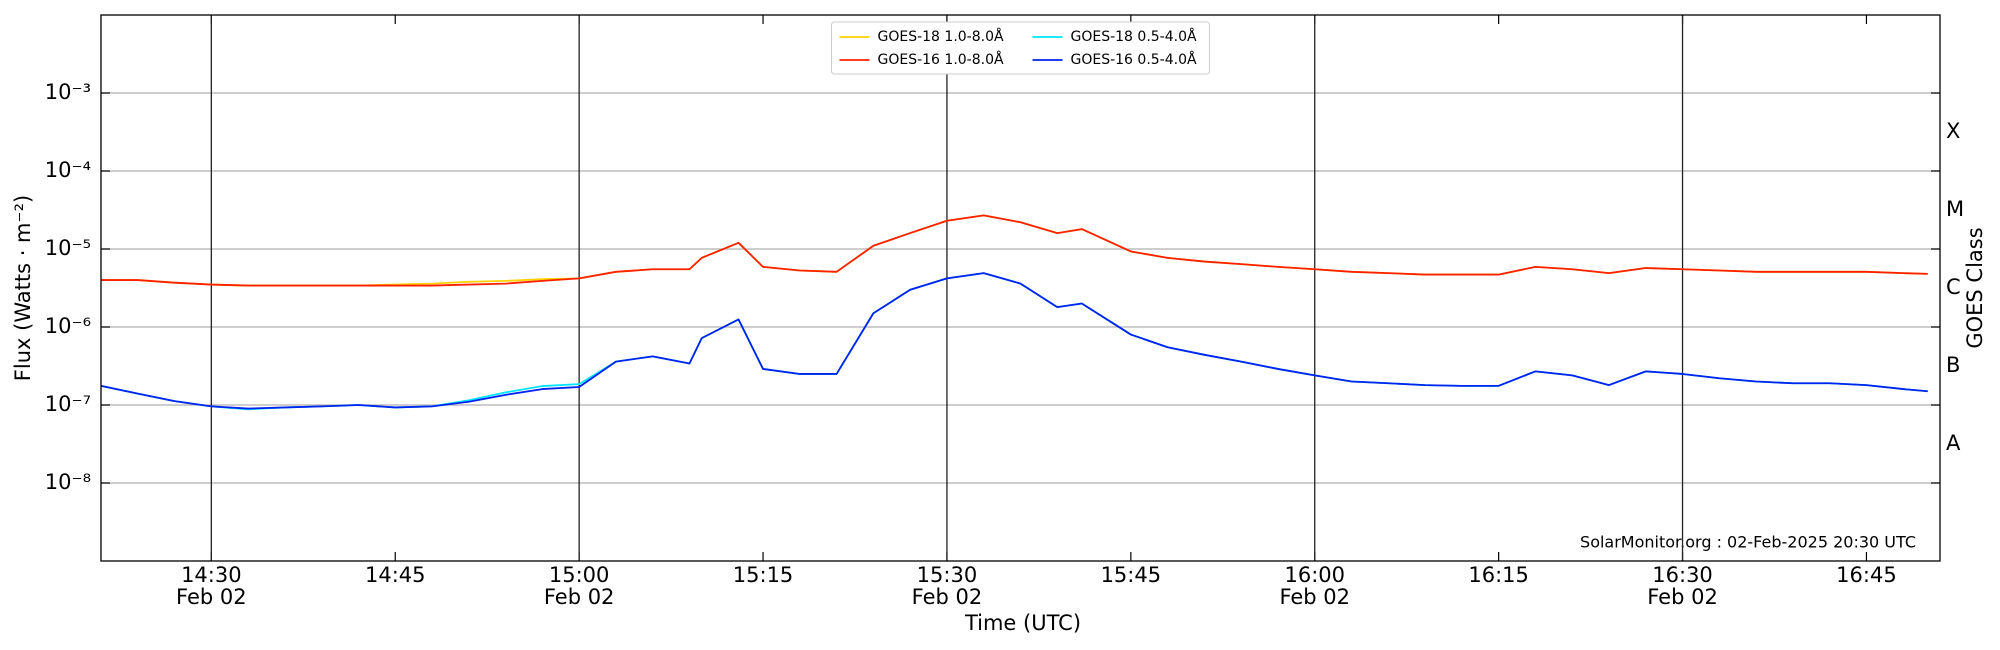 Image resolution: width=2000 pixels, height=650 pixels. I want to click on y2-tick-label: C, so click(1953, 287).